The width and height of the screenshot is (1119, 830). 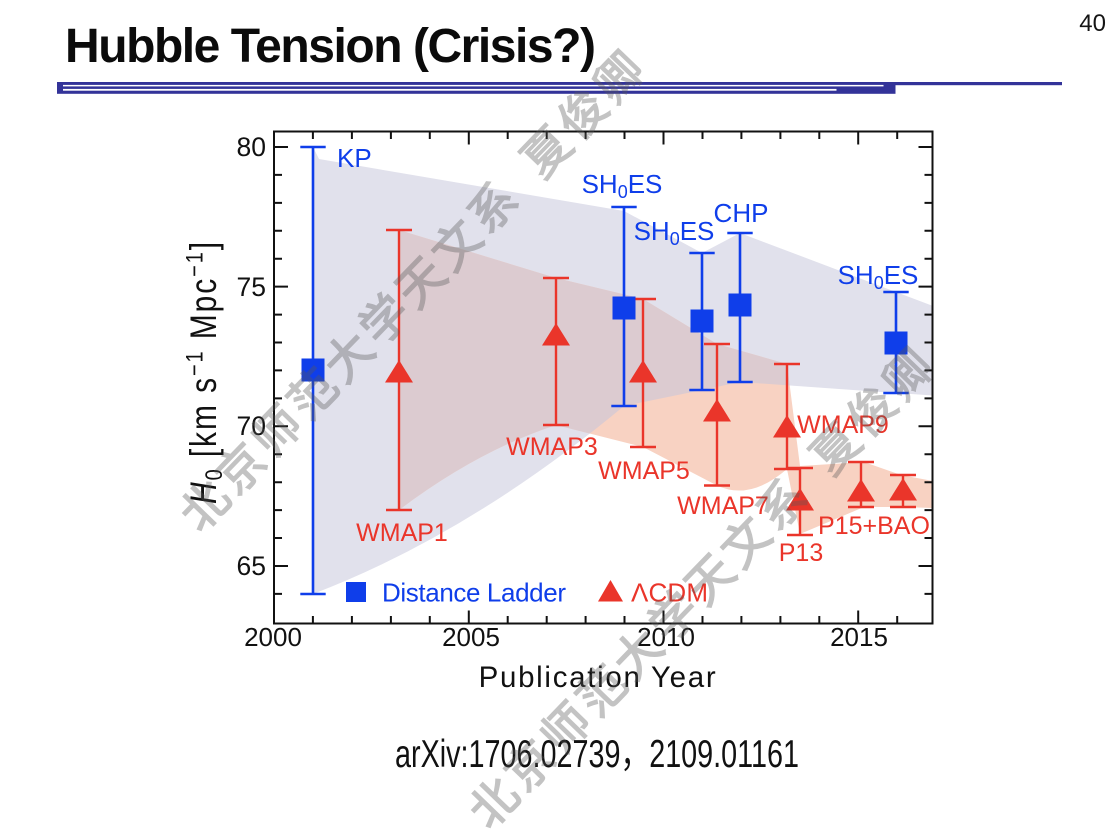 What do you see at coordinates (723, 506) in the screenshot?
I see `svg-text: WMAP7` at bounding box center [723, 506].